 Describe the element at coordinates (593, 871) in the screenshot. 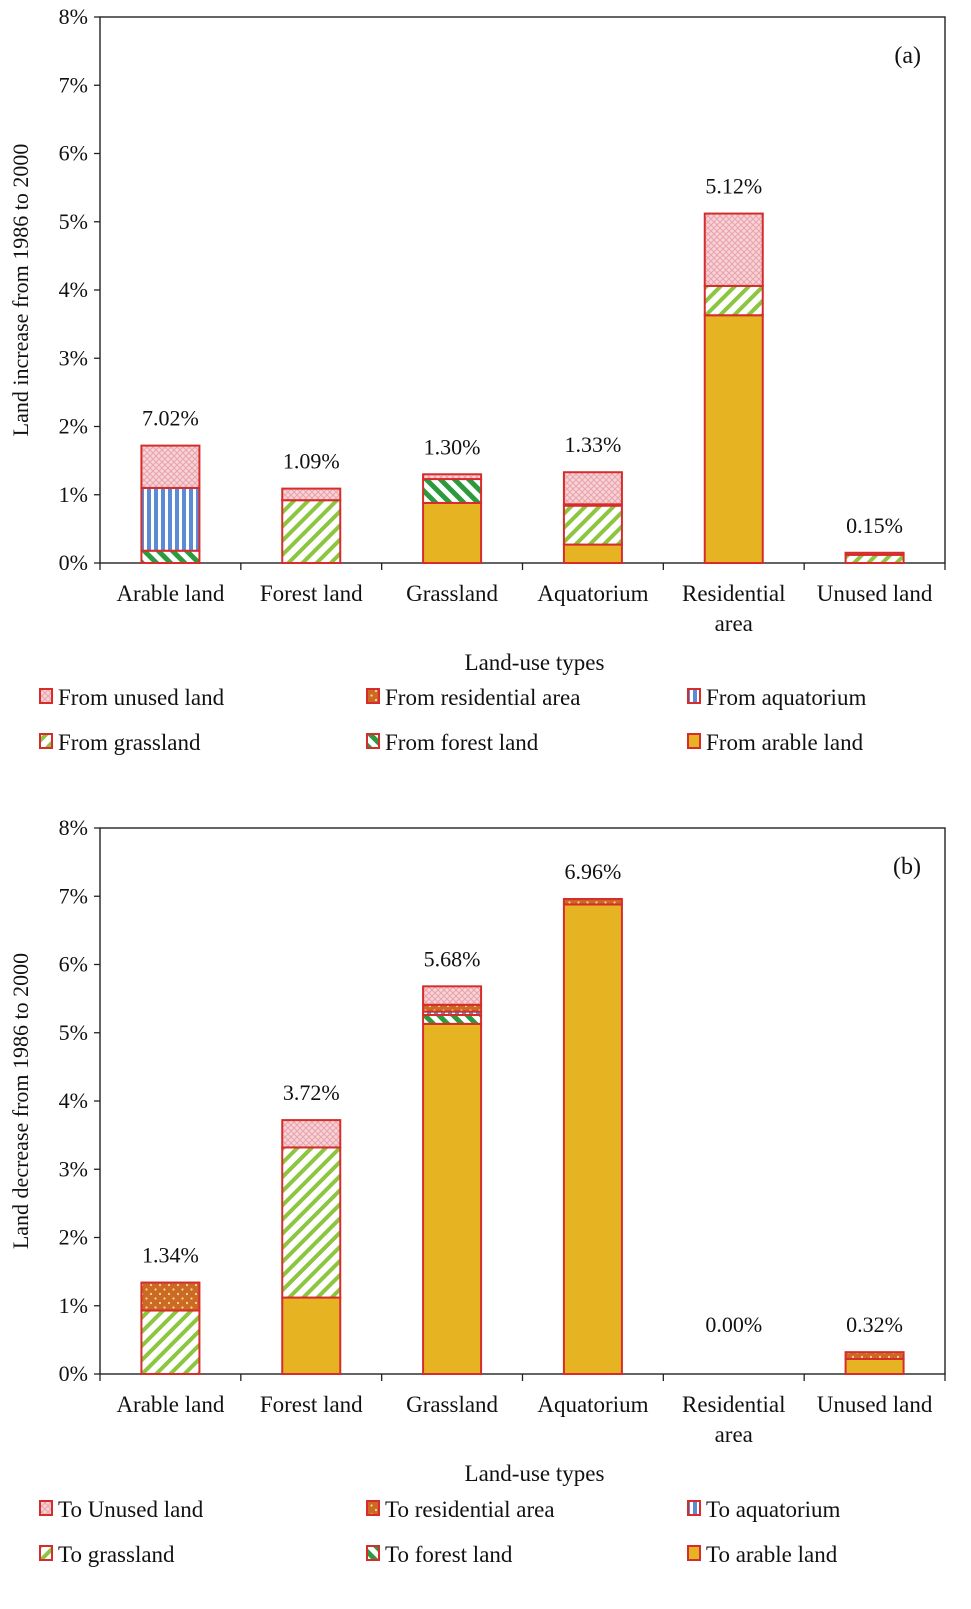

I see `data-label: 6.96%` at that location.